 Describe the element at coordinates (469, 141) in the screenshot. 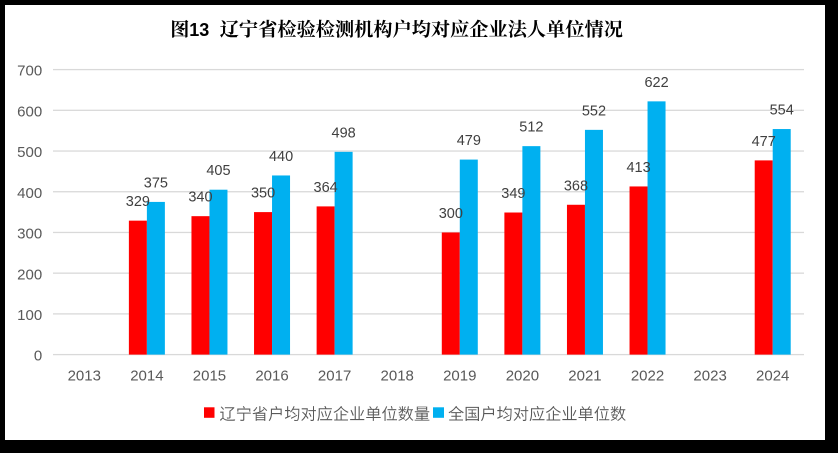

I see `svg-text: 479` at that location.